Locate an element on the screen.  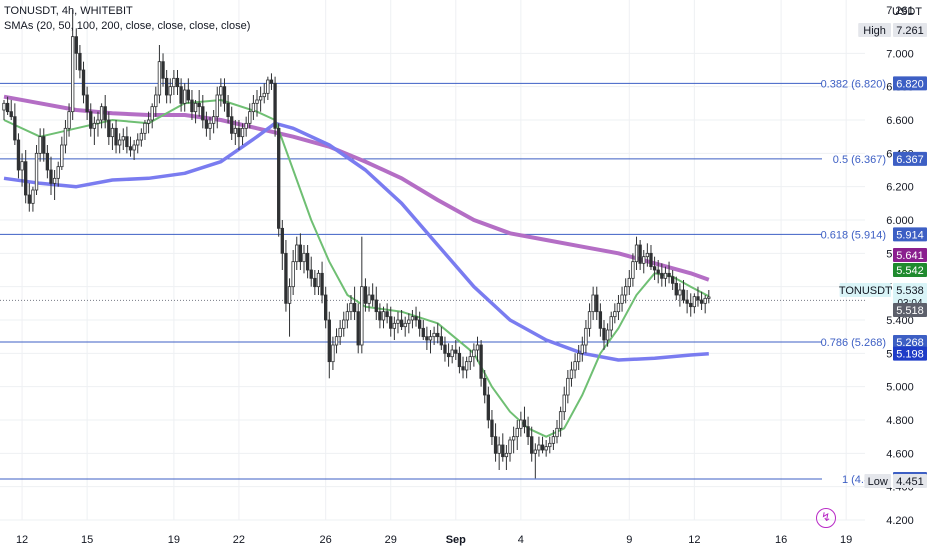
low-label-box is located at coordinates (877, 481).